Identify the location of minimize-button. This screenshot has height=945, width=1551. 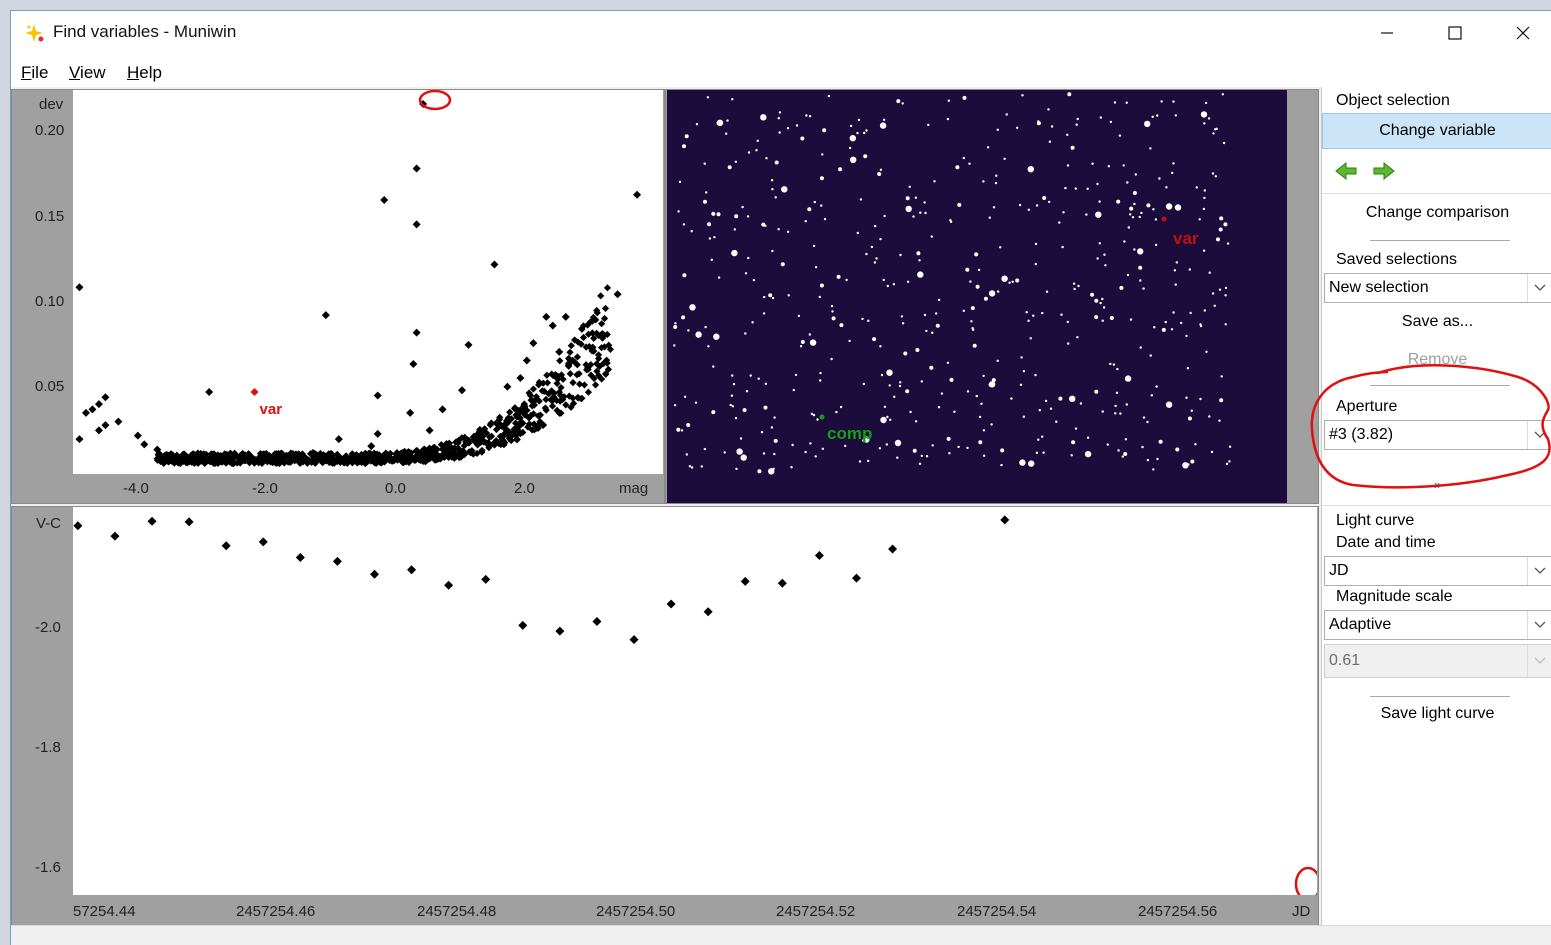
(1387, 33).